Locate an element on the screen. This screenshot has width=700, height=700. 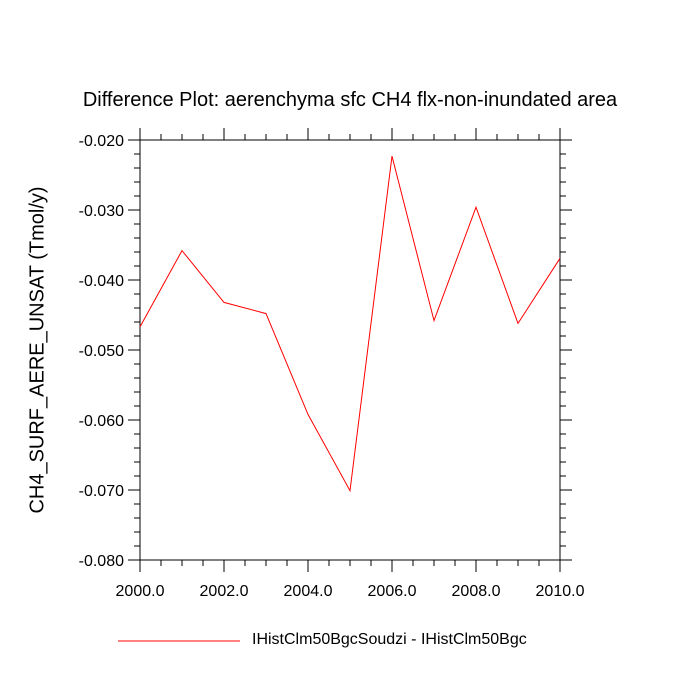
y-tick-label: -0.020 is located at coordinates (101, 141).